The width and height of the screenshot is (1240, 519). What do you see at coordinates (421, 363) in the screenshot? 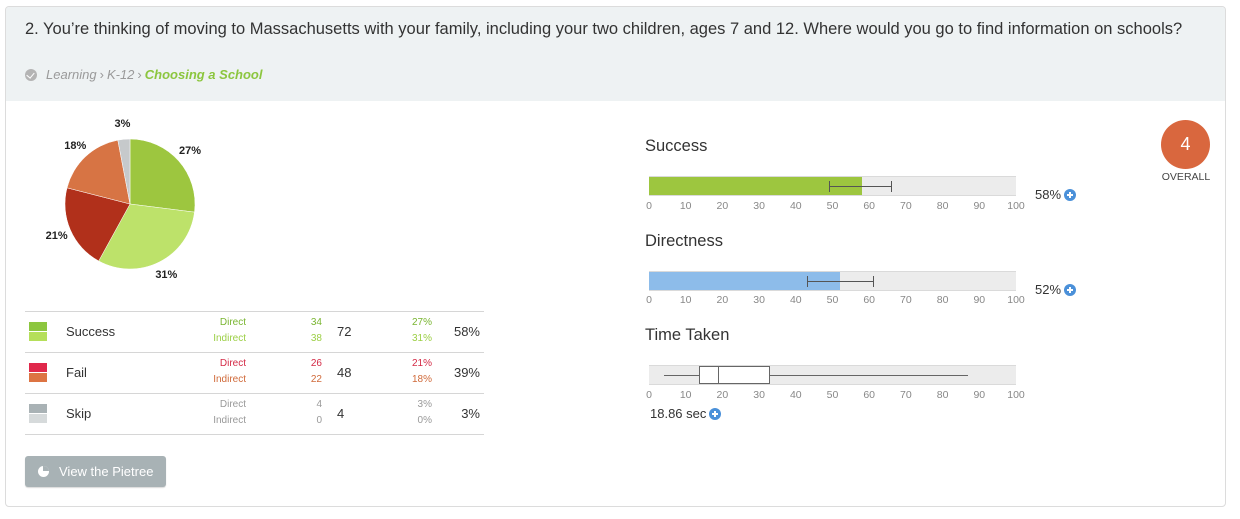
I see `direct-percent: 21%` at bounding box center [421, 363].